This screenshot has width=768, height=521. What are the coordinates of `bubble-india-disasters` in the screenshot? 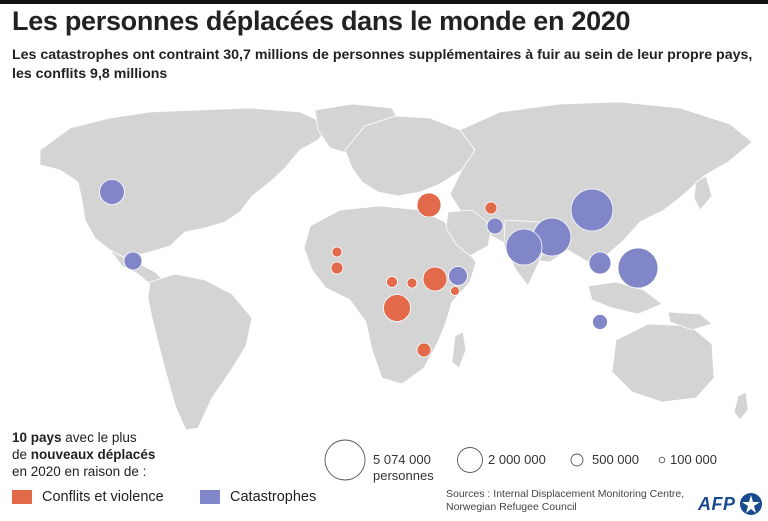 It's located at (524, 247).